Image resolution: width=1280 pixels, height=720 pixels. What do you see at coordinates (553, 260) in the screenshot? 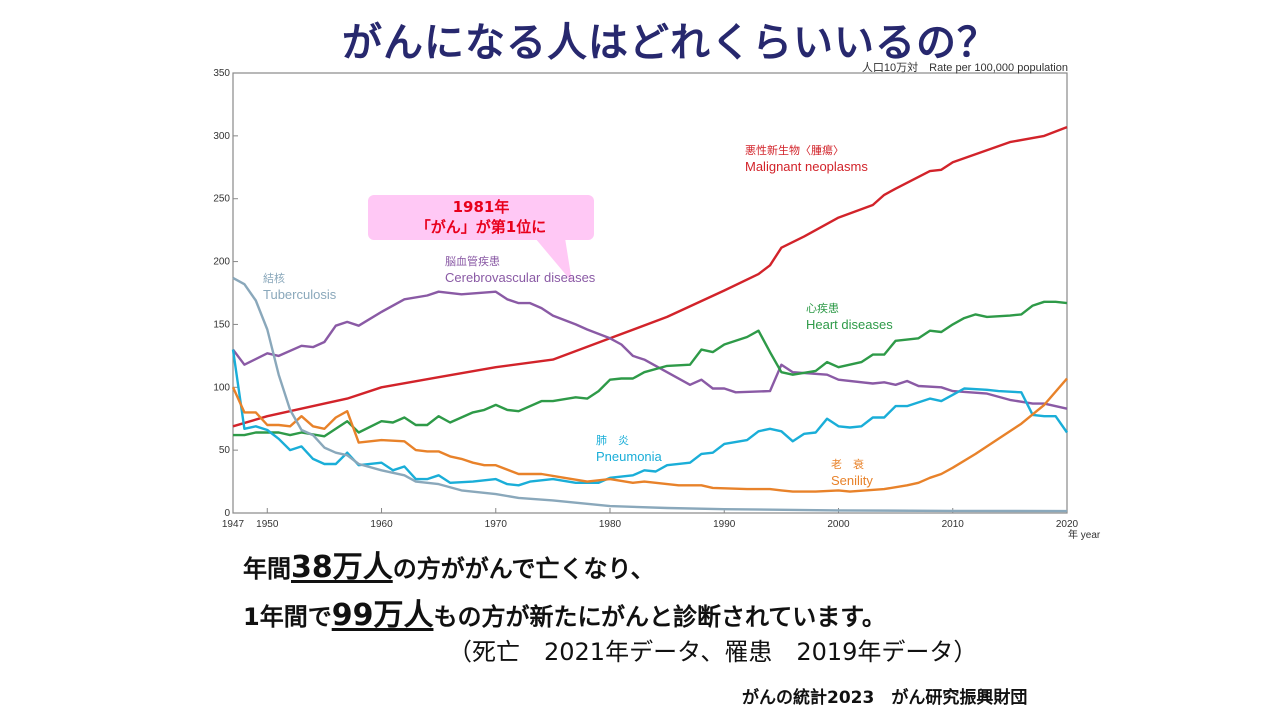
I see `callout-tail` at bounding box center [553, 260].